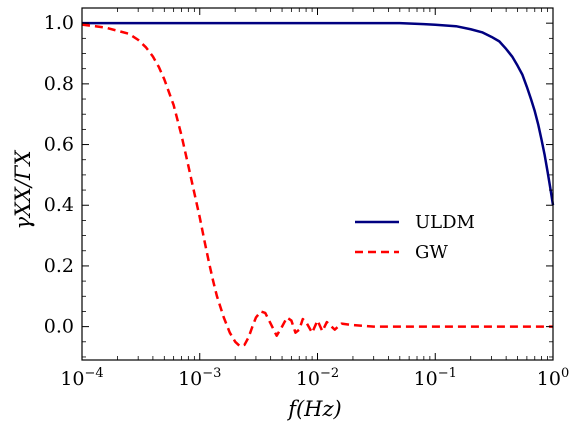 The height and width of the screenshot is (429, 581). I want to click on legend: ULDM GW, so click(415, 237).